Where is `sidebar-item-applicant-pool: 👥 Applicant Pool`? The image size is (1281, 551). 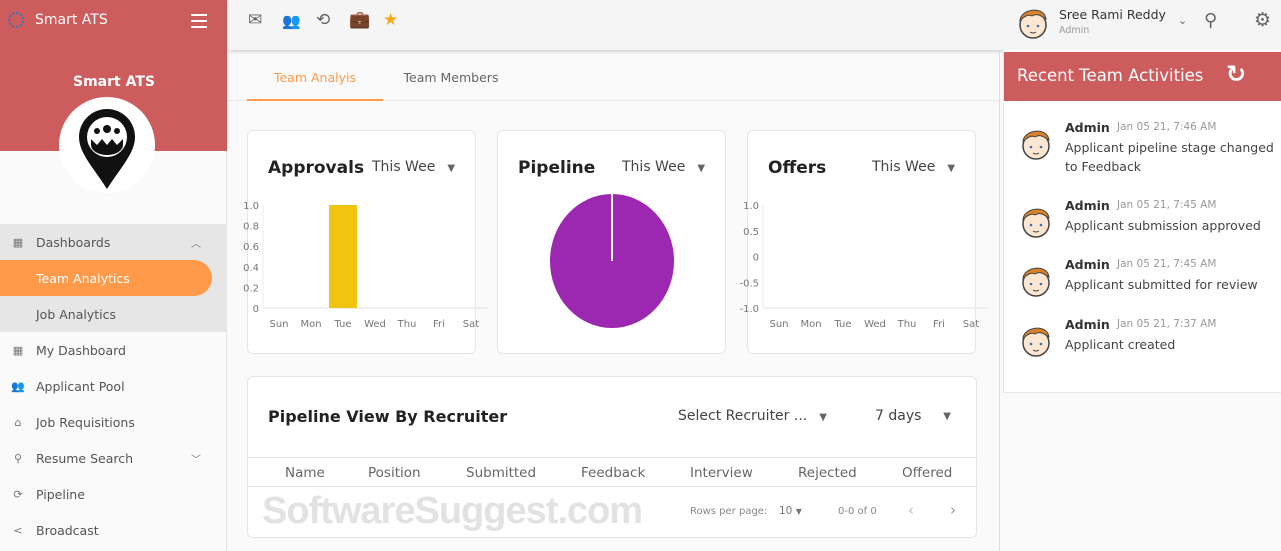 sidebar-item-applicant-pool: 👥 Applicant Pool is located at coordinates (113, 386).